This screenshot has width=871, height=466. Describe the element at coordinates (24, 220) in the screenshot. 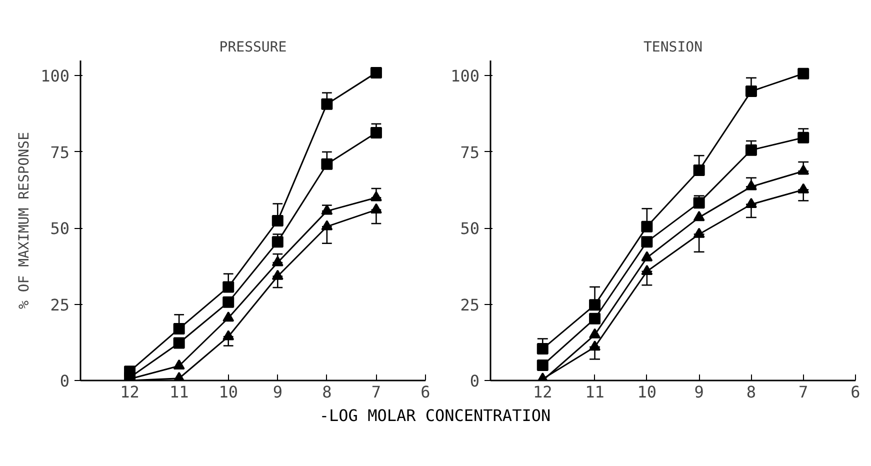

I see `y-axis-title: % OF MAXIMUM RESPONSE` at that location.